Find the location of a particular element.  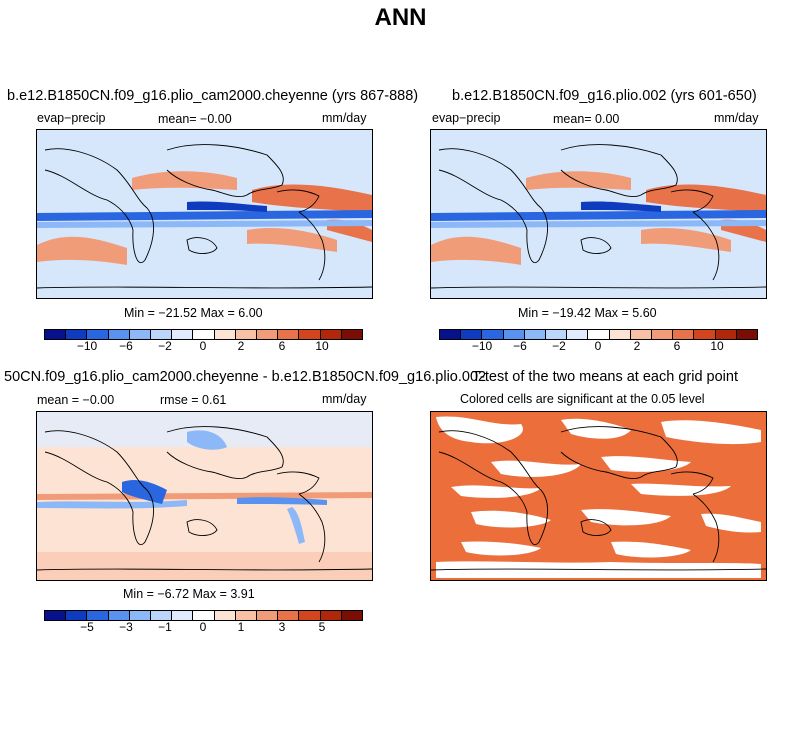

panel3-colorbar is located at coordinates (203, 615).